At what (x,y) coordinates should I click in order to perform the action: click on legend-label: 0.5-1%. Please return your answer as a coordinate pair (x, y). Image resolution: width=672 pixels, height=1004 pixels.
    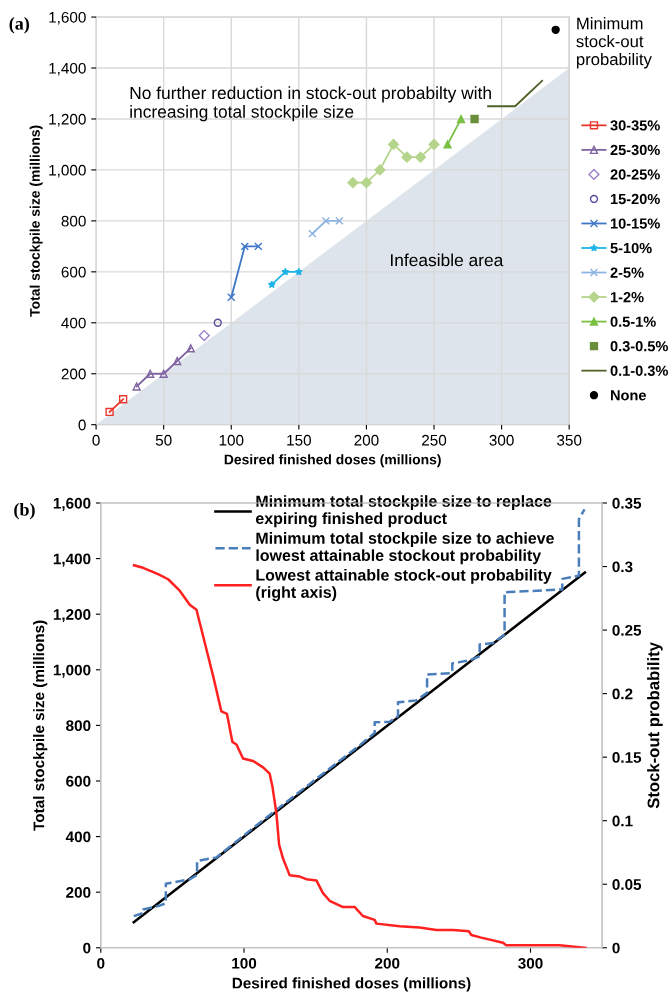
    Looking at the image, I should click on (633, 321).